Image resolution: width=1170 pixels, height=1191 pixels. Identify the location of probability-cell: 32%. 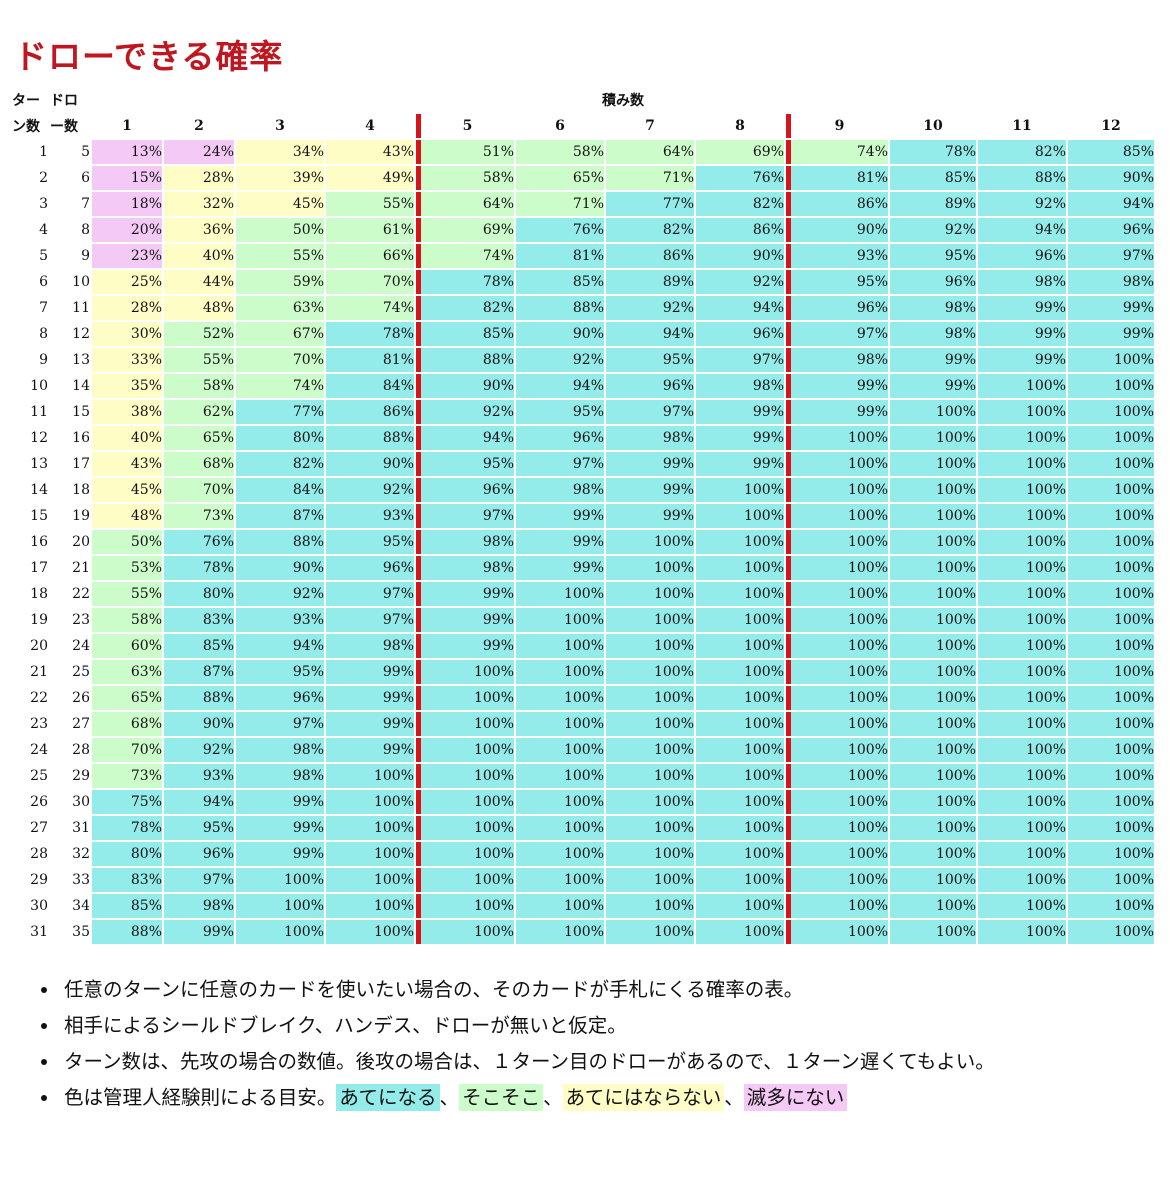
(199, 204).